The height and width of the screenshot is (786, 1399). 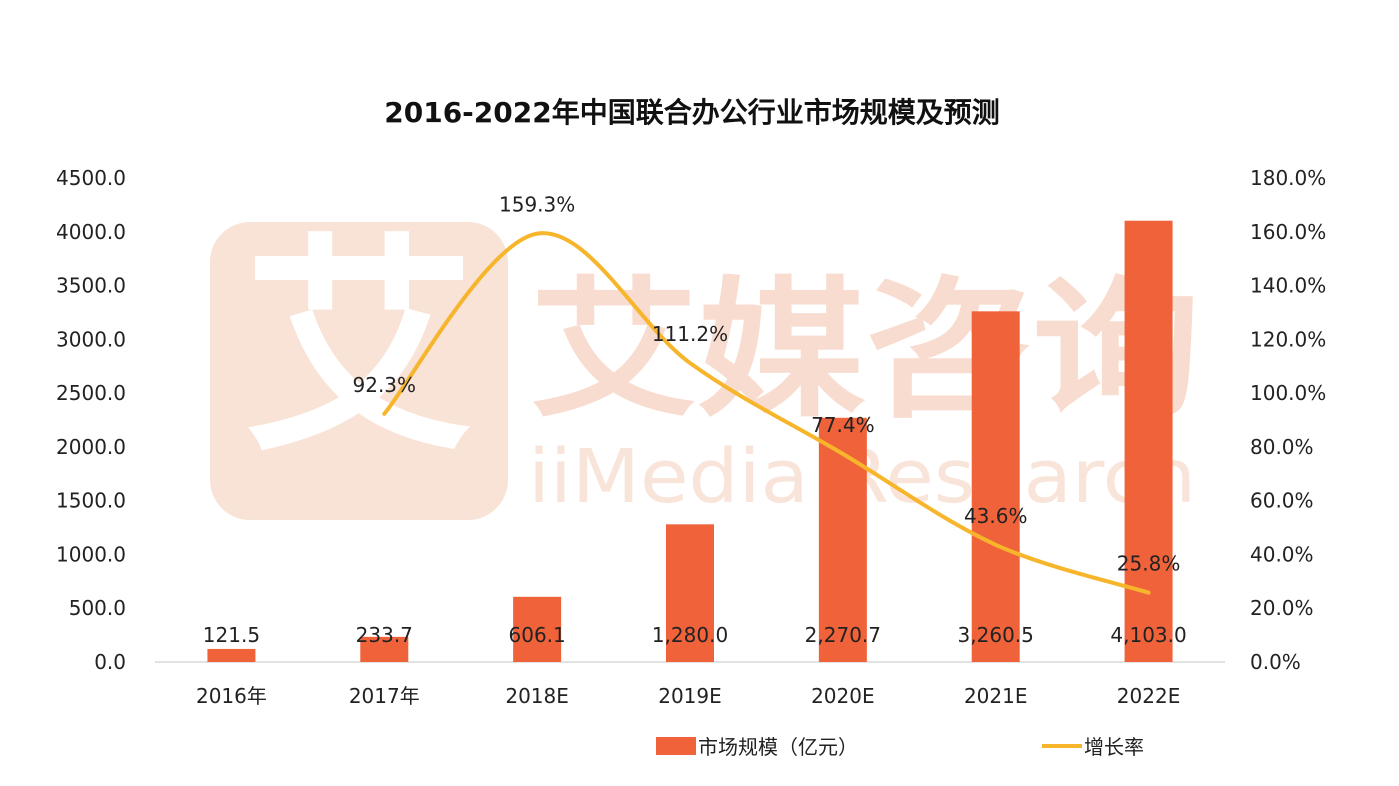 I want to click on x-axis-tick-label: 2017年, so click(x=384, y=696).